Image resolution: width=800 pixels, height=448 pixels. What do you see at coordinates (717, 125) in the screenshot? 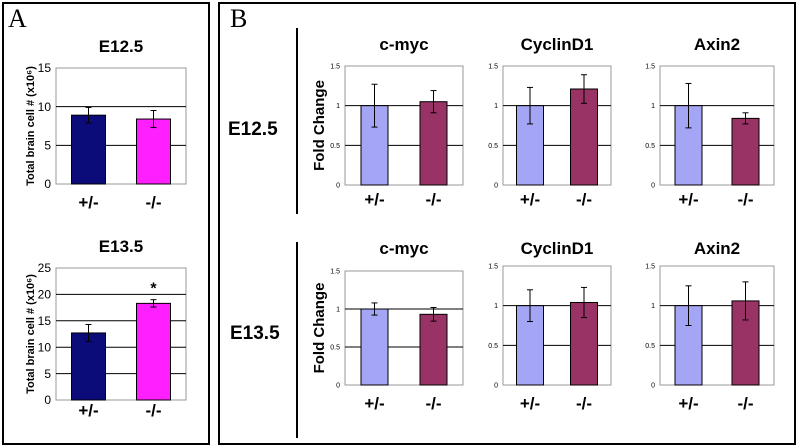
I see `chart-5-frame` at bounding box center [717, 125].